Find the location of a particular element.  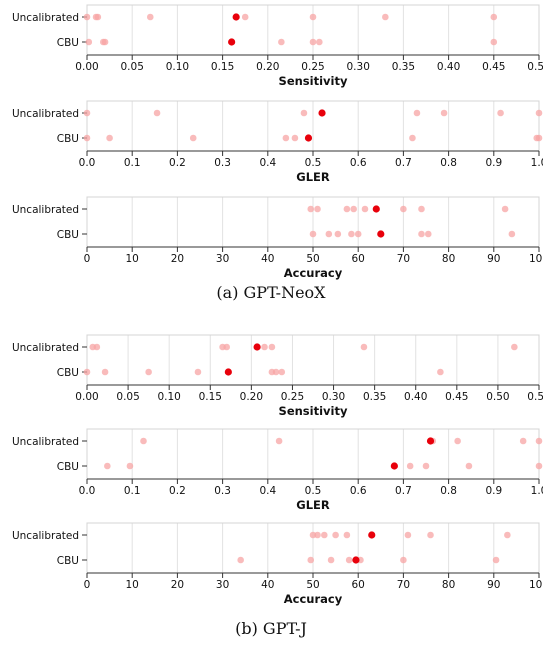

x-tick-label: 0.7 is located at coordinates (403, 163).